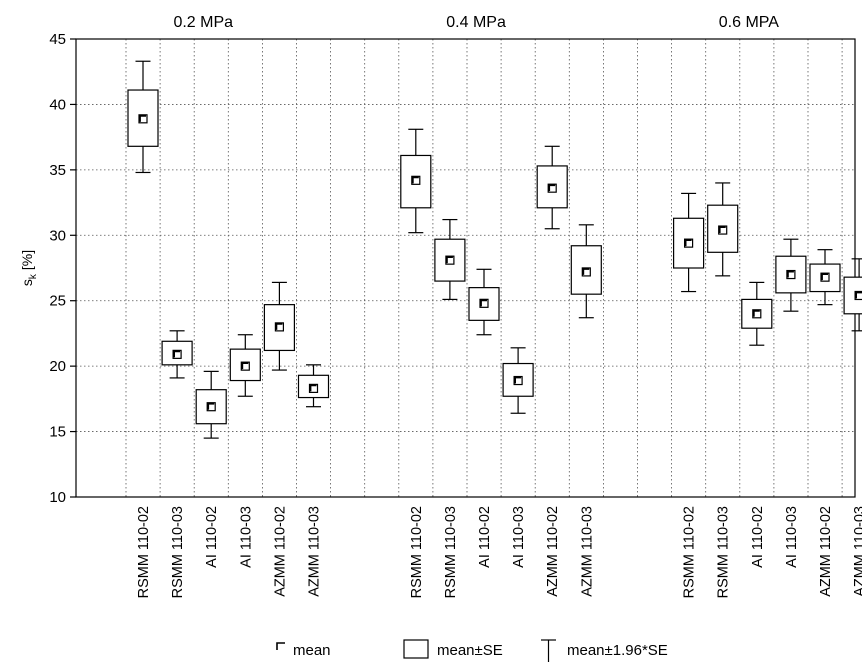 This screenshot has height=667, width=862. What do you see at coordinates (690, 552) in the screenshot?
I see `x-category-label: RSMM 110-02` at bounding box center [690, 552].